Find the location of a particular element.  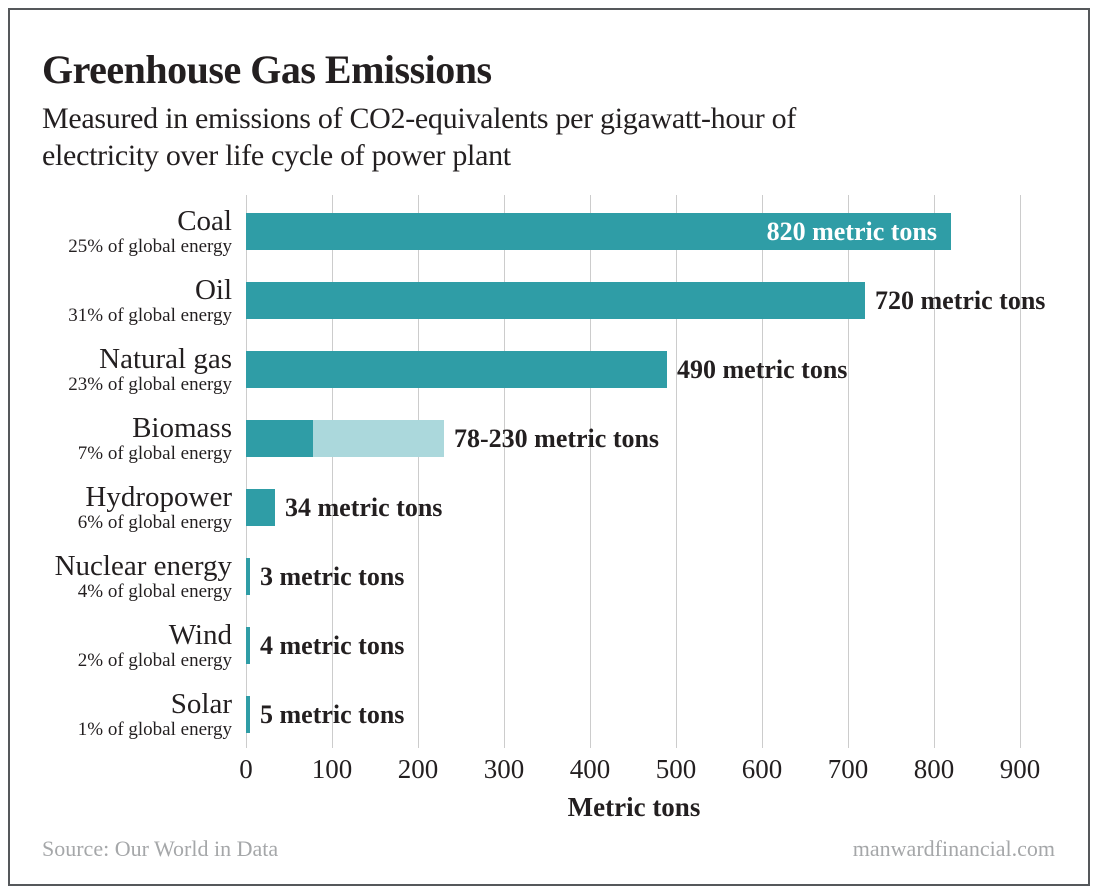

bar-category-label: Natural gas is located at coordinates (165, 358).